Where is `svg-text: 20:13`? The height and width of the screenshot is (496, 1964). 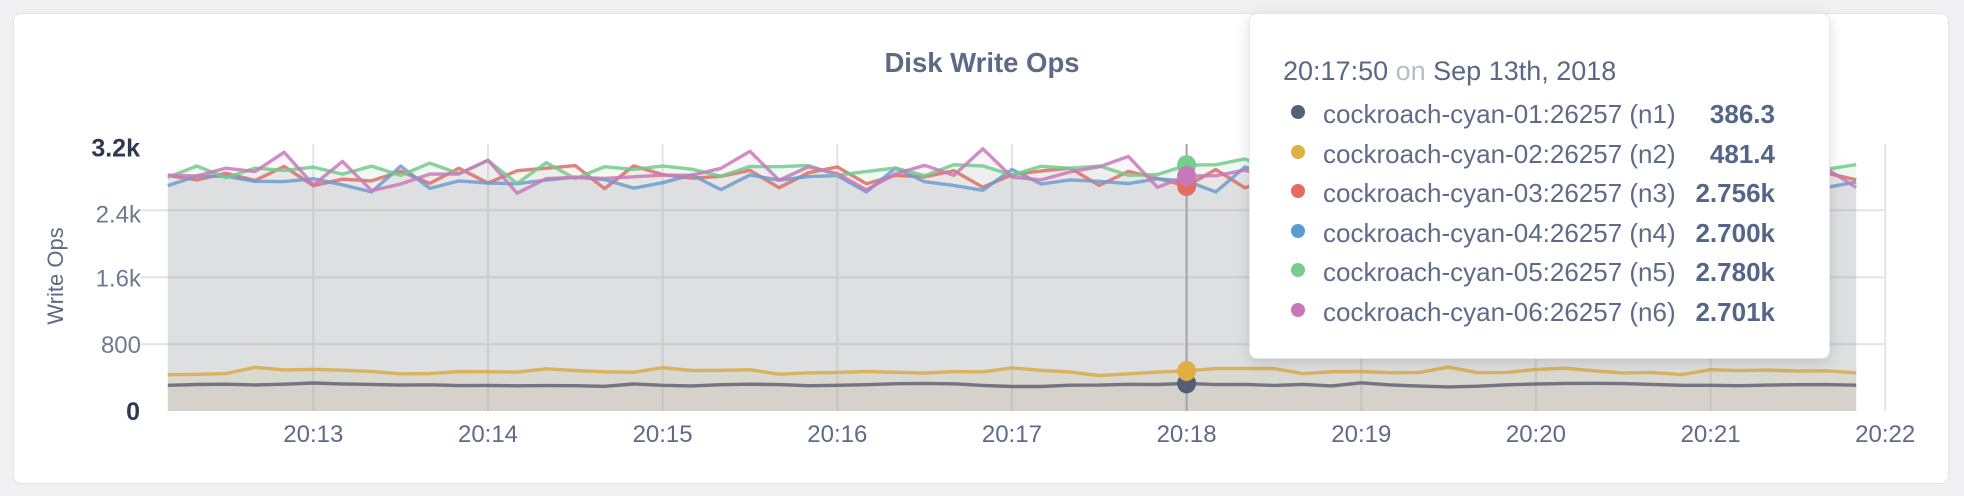 svg-text: 20:13 is located at coordinates (313, 434).